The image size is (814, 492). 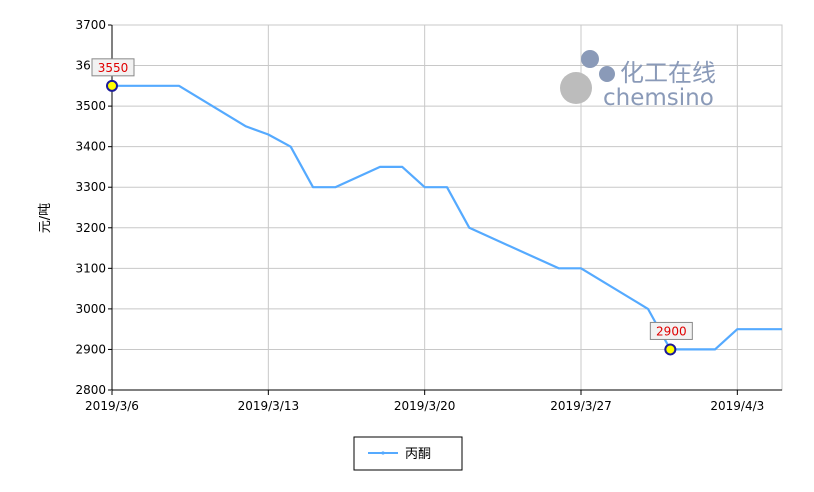 What do you see at coordinates (90, 268) in the screenshot?
I see `y-tick-label: 3100` at bounding box center [90, 268].